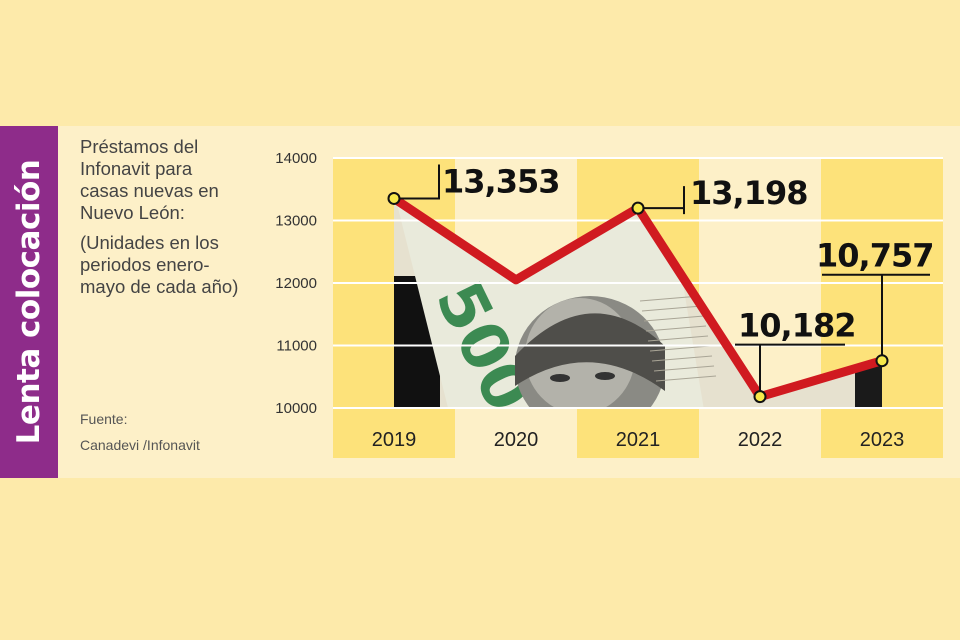 The width and height of the screenshot is (960, 640). Describe the element at coordinates (104, 419) in the screenshot. I see `source-label: Fuente:` at that location.